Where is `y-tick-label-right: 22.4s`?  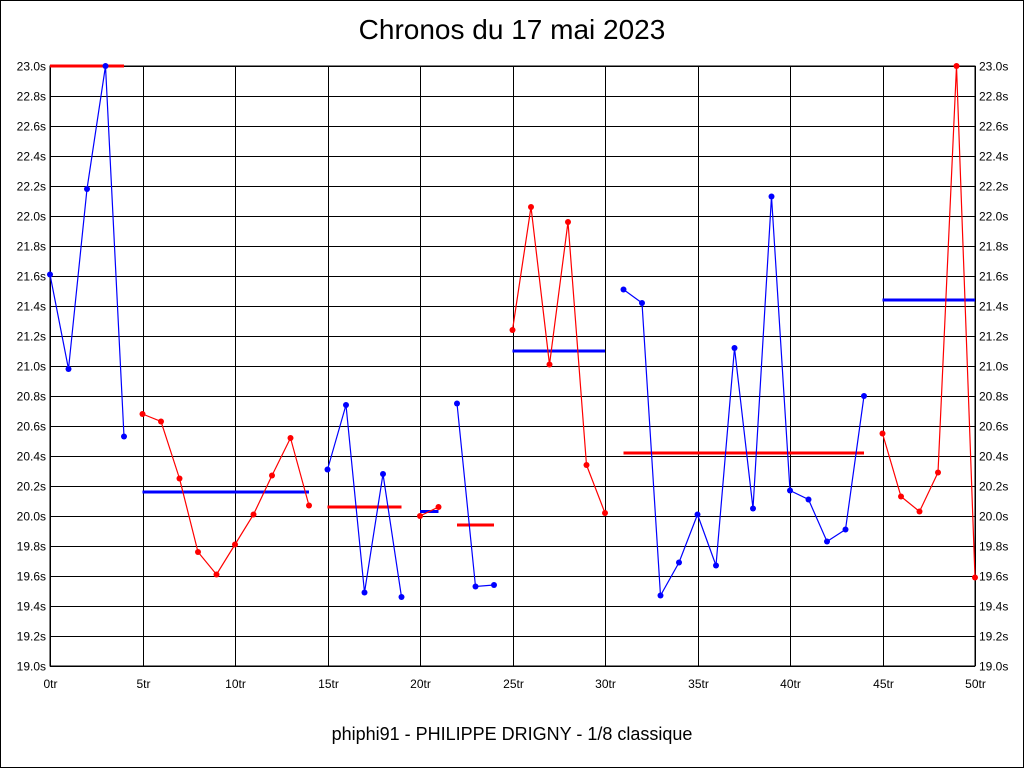 y-tick-label-right: 22.4s is located at coordinates (993, 157).